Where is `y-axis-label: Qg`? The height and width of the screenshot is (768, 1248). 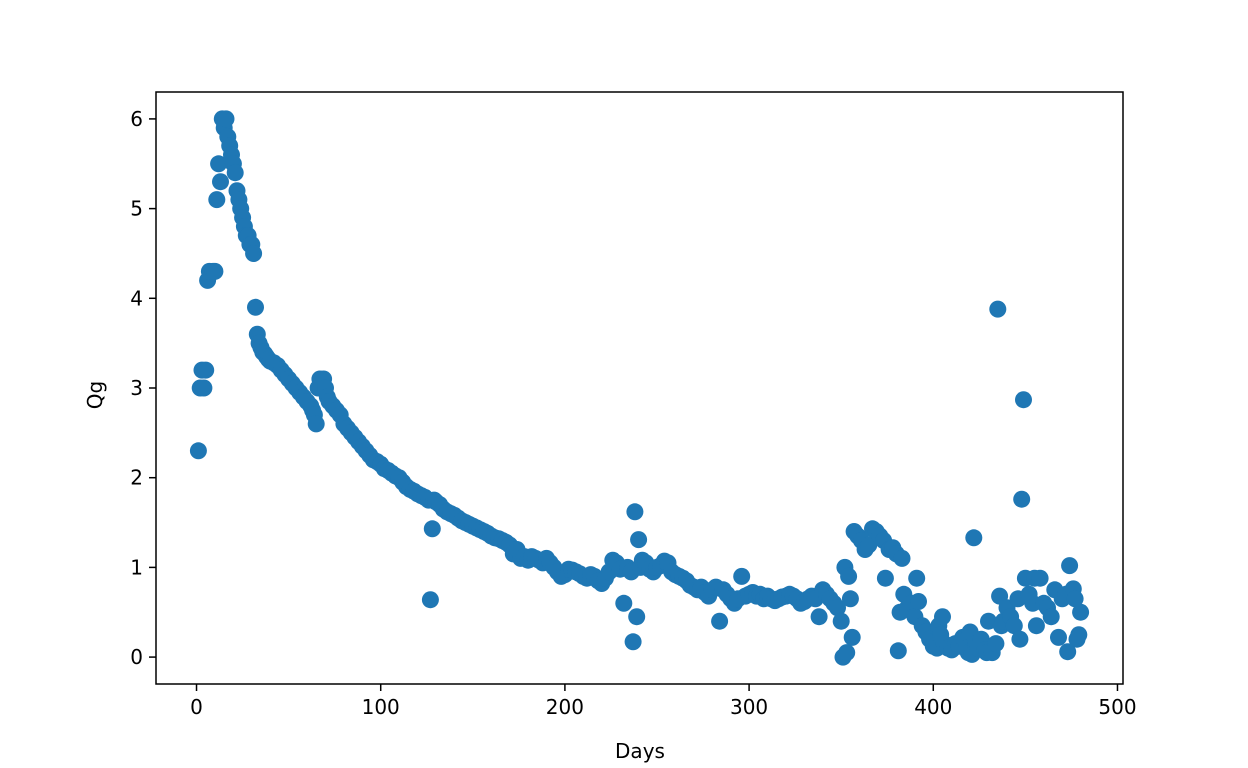 y-axis-label: Qg is located at coordinates (95, 395).